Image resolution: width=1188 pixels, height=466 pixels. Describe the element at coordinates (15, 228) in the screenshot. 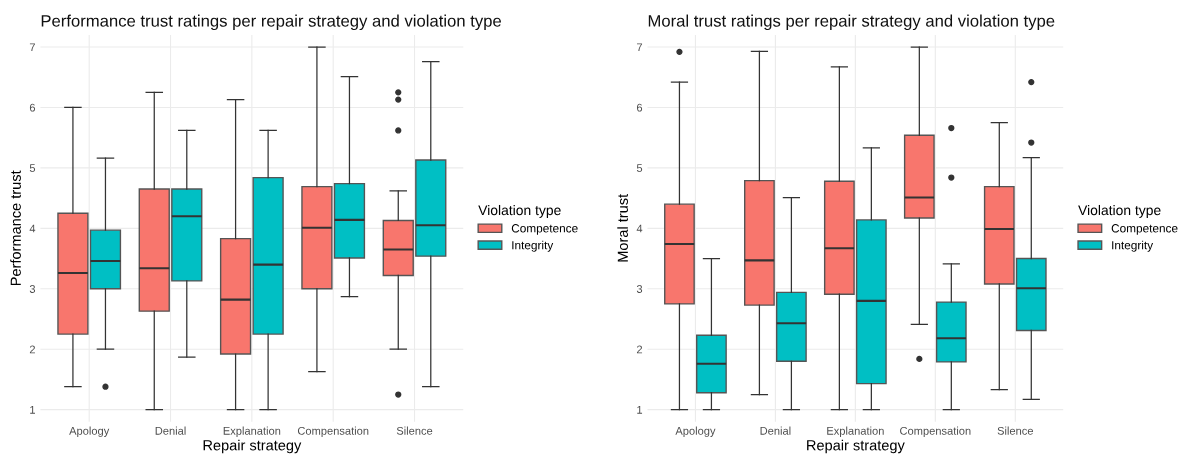

I see `y-axis-title: Performance trust` at that location.